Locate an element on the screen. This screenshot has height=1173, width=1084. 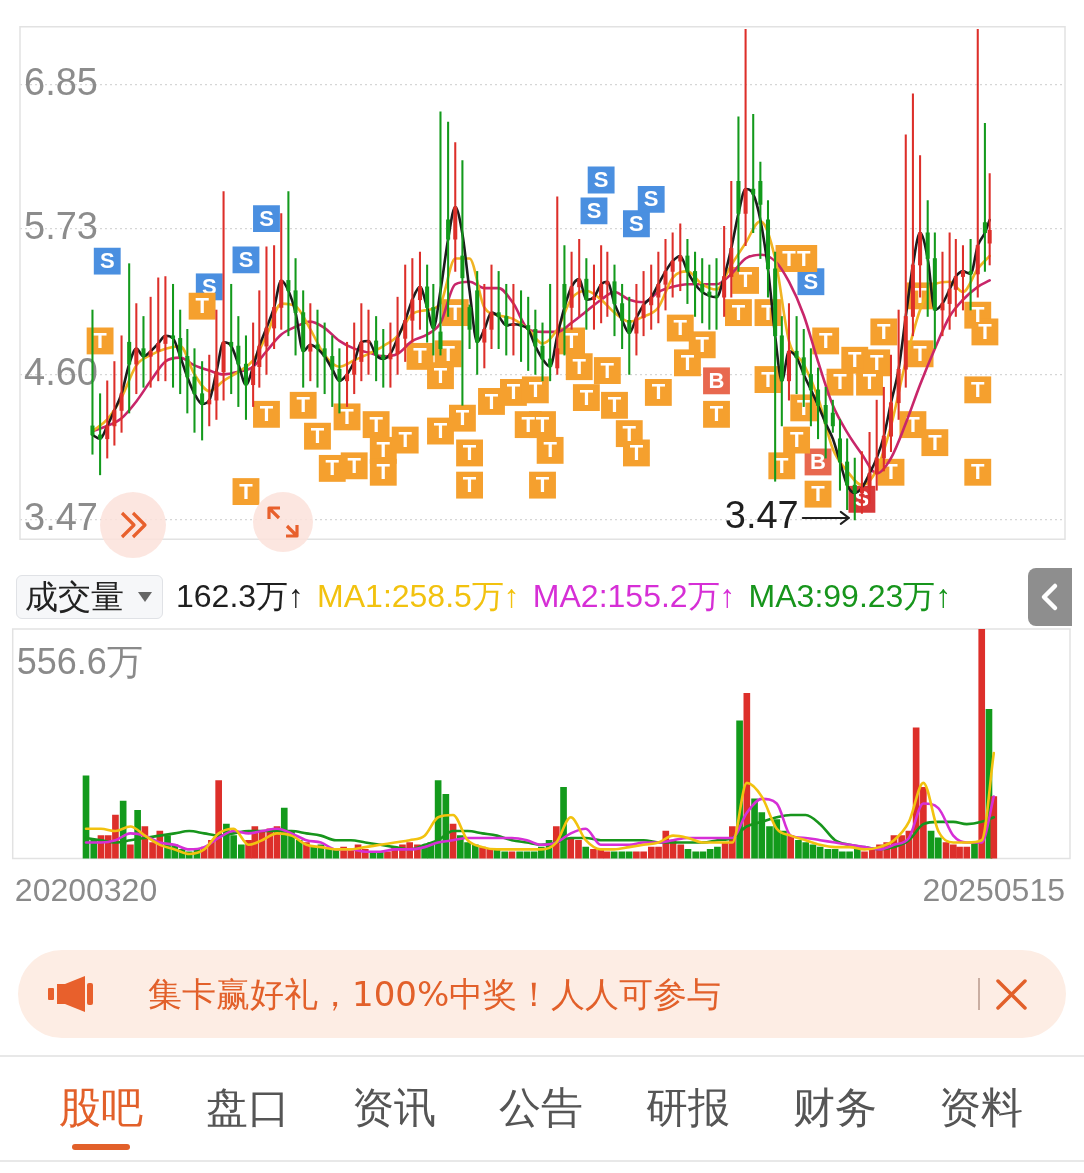
text: MA1:258.5万↑ is located at coordinates (418, 596).